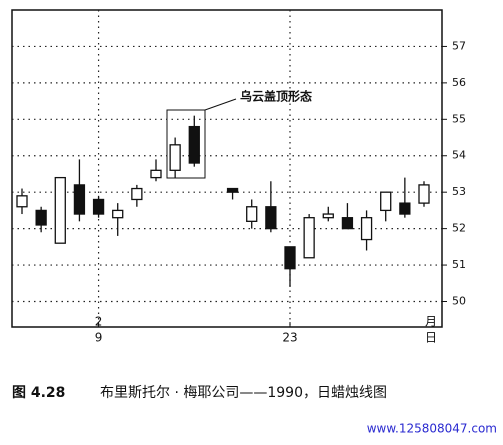  Describe the element at coordinates (459, 228) in the screenshot. I see `y-tick-label: 52` at that location.